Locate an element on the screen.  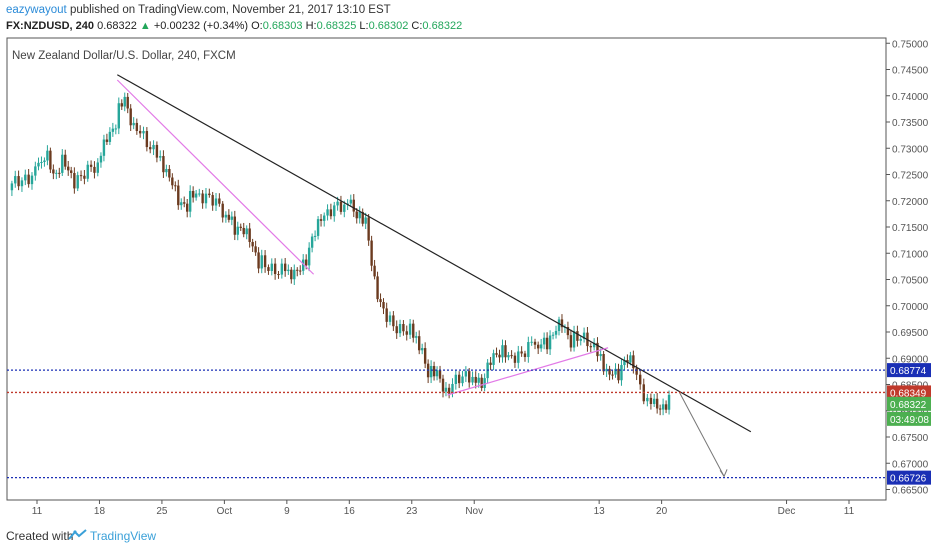
current-price-tag is located at coordinates (909, 403).